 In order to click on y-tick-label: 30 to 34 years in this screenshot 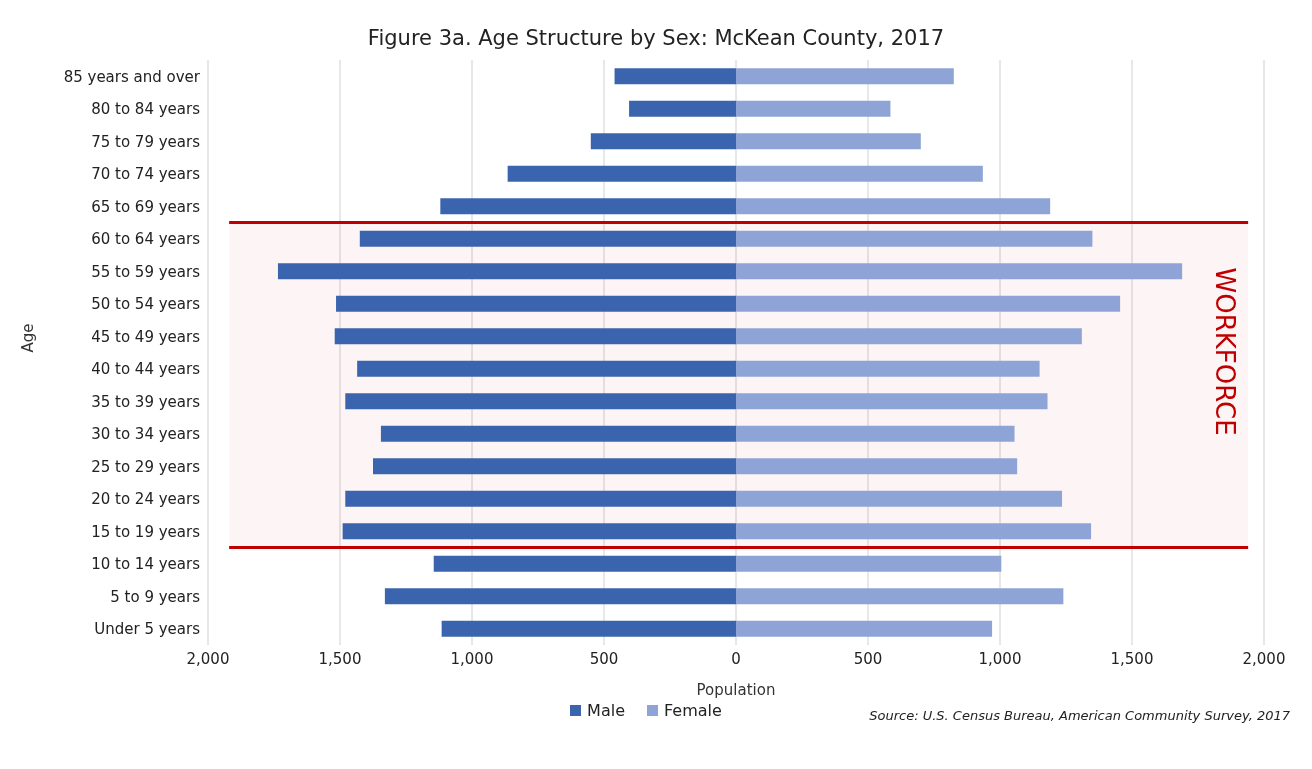, I will do `click(146, 434)`.